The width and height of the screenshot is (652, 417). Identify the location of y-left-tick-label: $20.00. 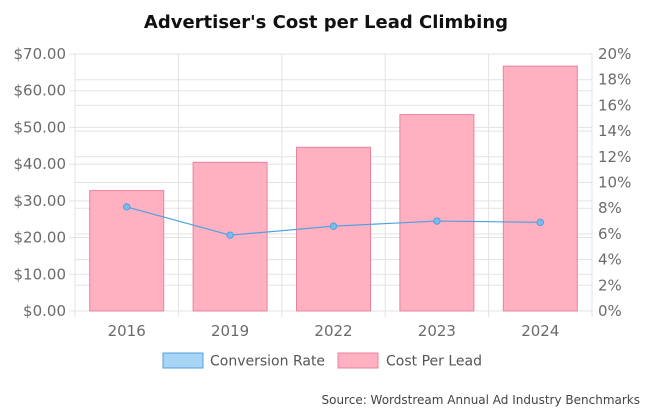
(40, 238).